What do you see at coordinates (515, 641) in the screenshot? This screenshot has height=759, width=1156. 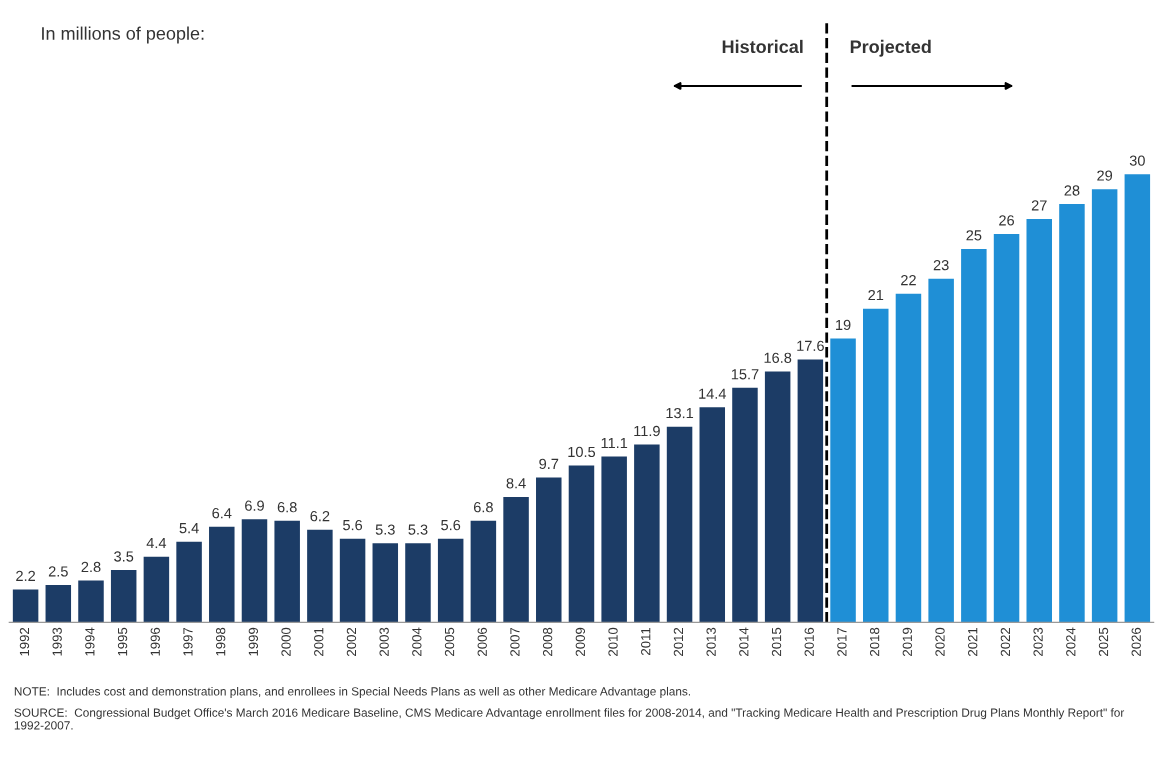 I see `x-tick-label: 2007` at bounding box center [515, 641].